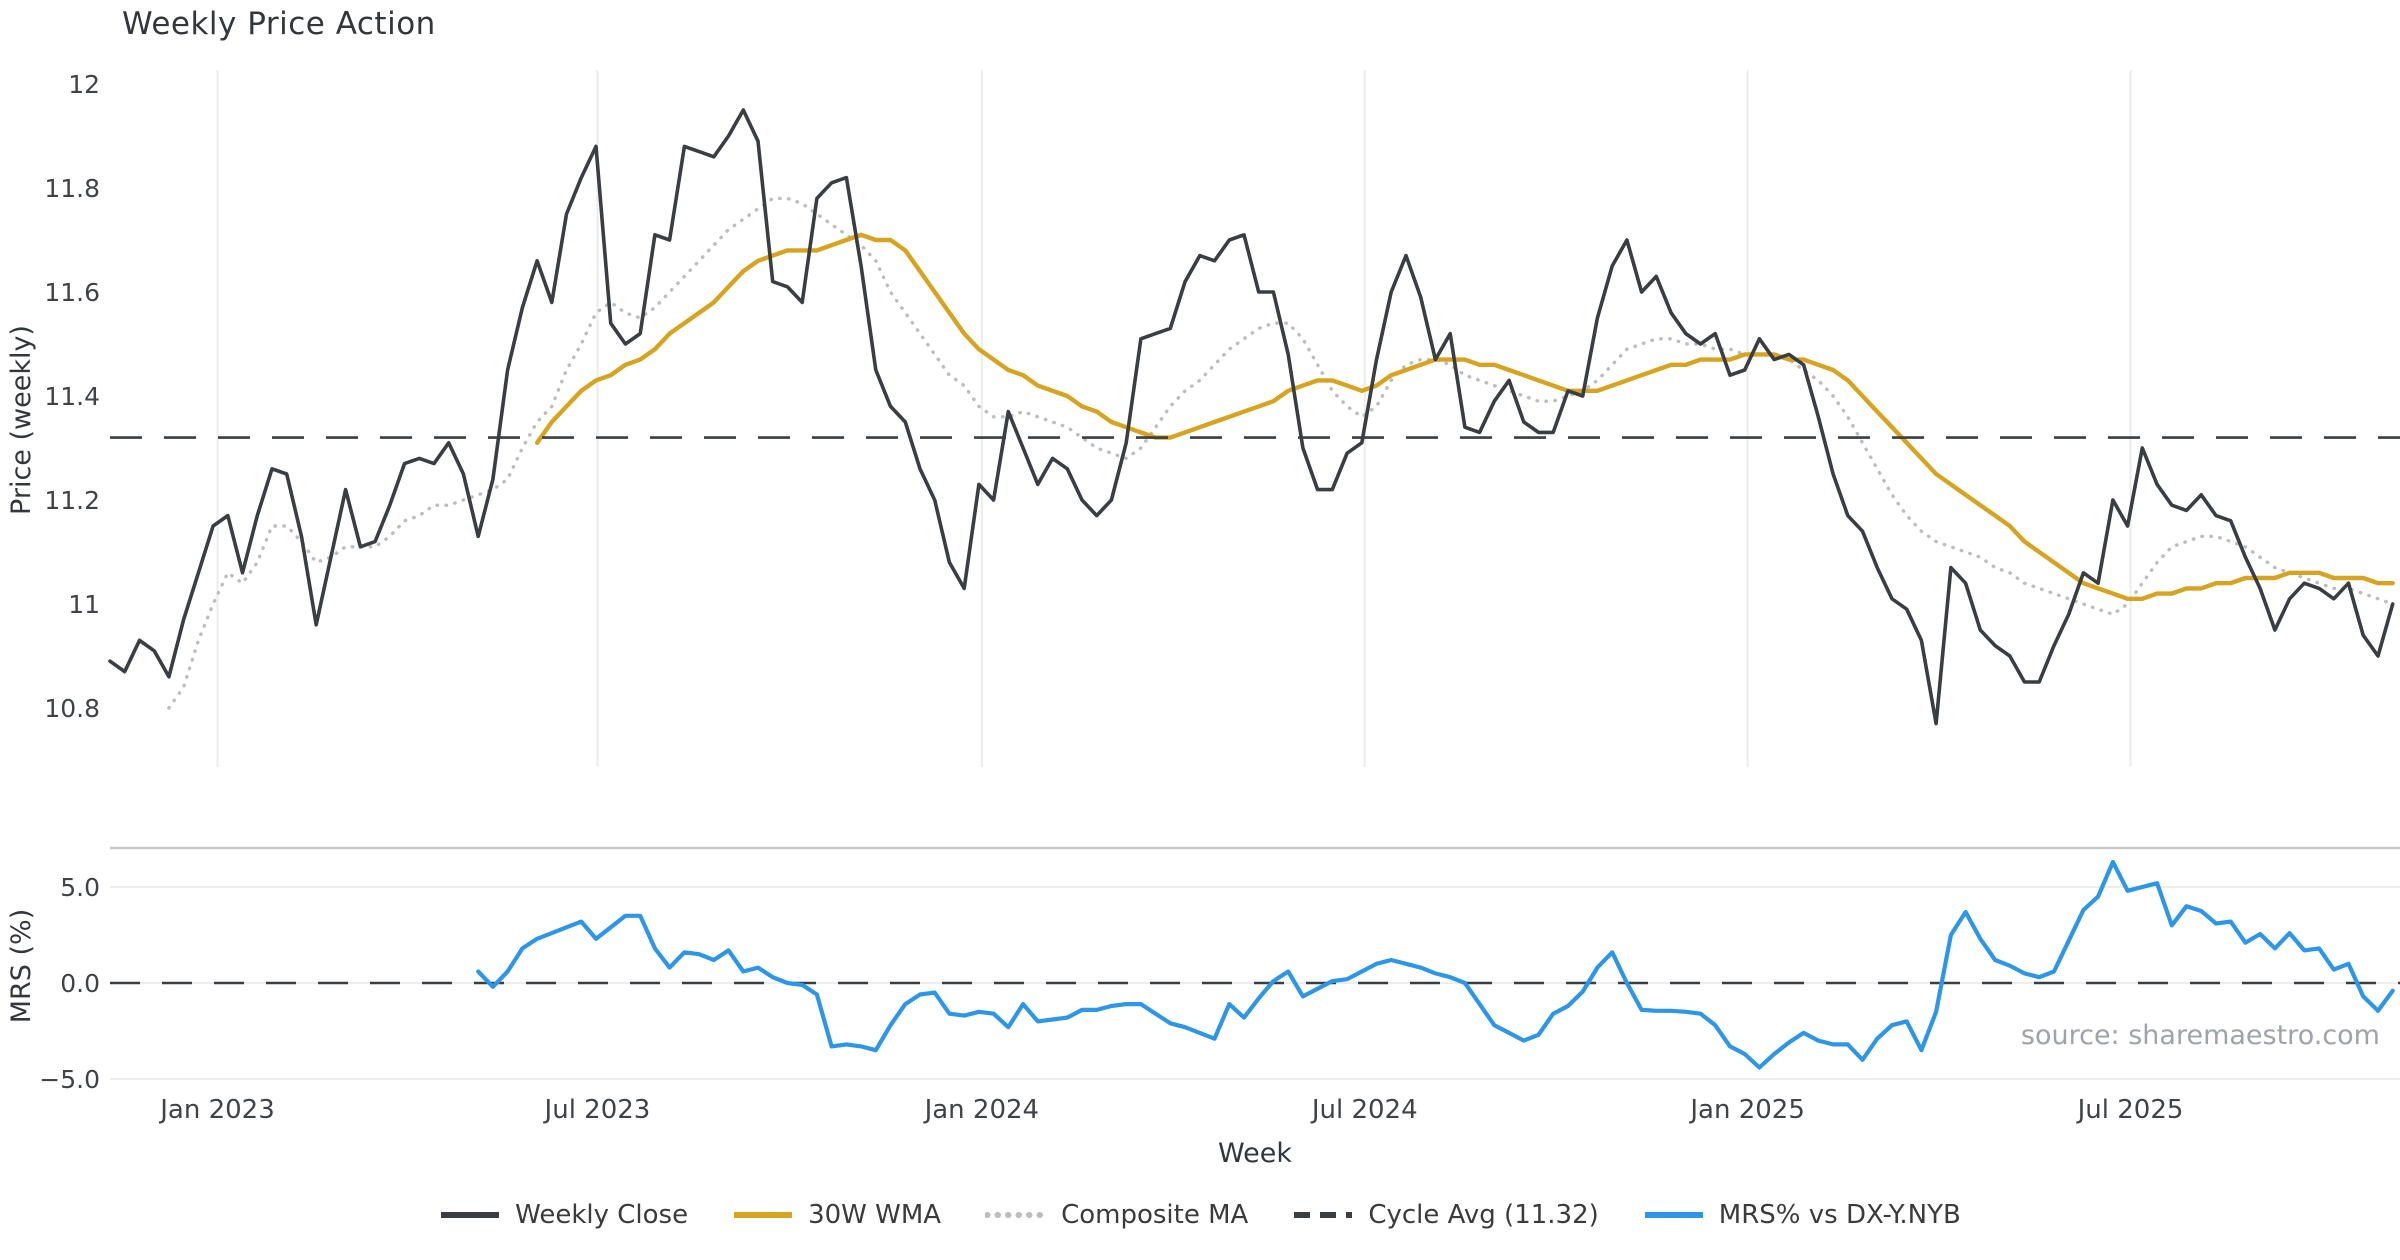 This screenshot has width=2400, height=1260. Describe the element at coordinates (72, 396) in the screenshot. I see `ytick-price-11.4: 11.4` at that location.